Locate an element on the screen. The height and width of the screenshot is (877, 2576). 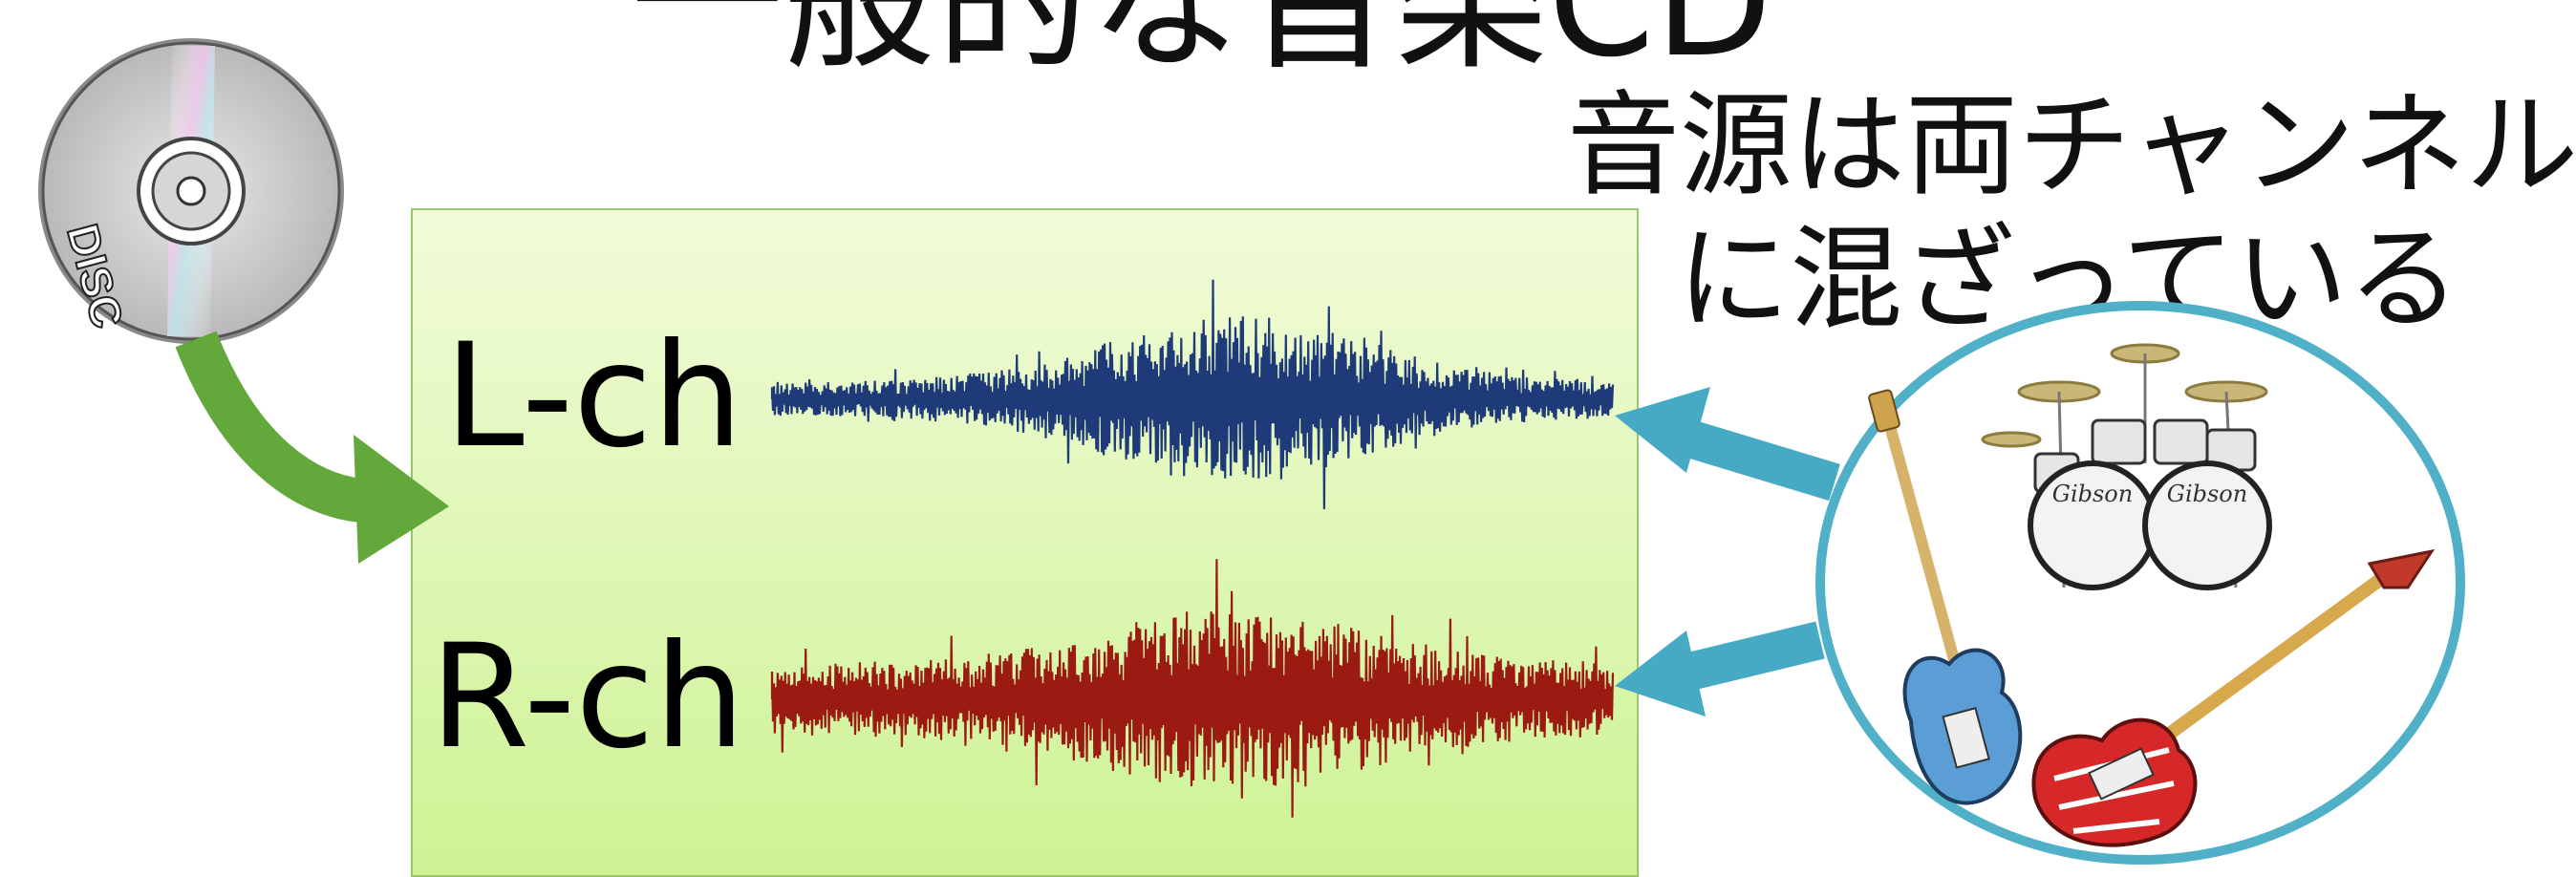
right-channel-label: R-ch is located at coordinates (587, 697).